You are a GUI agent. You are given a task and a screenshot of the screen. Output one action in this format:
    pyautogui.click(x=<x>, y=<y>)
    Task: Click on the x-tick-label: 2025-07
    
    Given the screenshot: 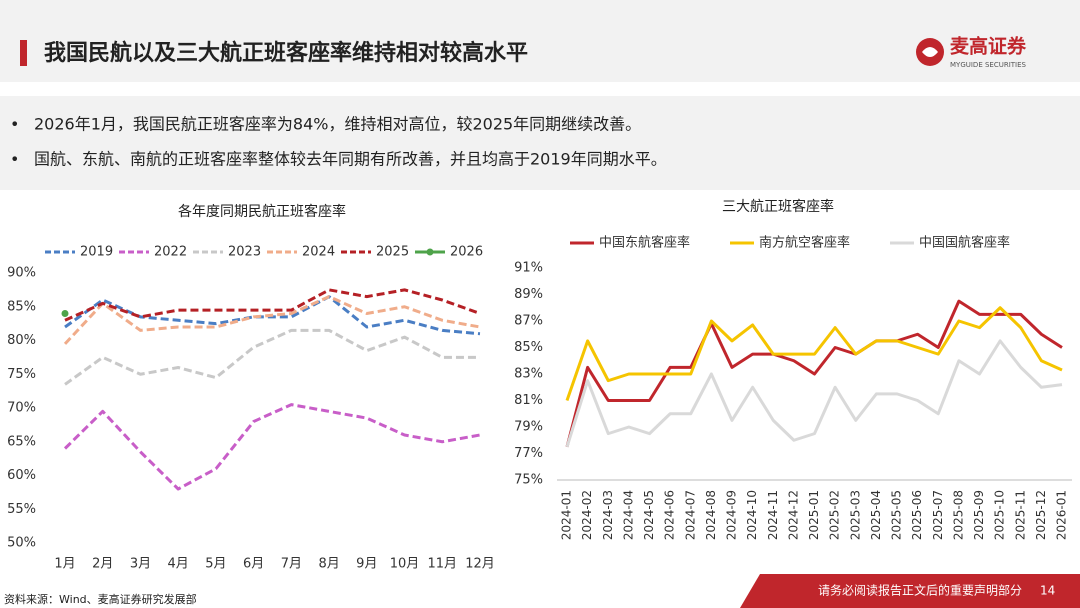 What is the action you would take?
    pyautogui.click(x=938, y=515)
    